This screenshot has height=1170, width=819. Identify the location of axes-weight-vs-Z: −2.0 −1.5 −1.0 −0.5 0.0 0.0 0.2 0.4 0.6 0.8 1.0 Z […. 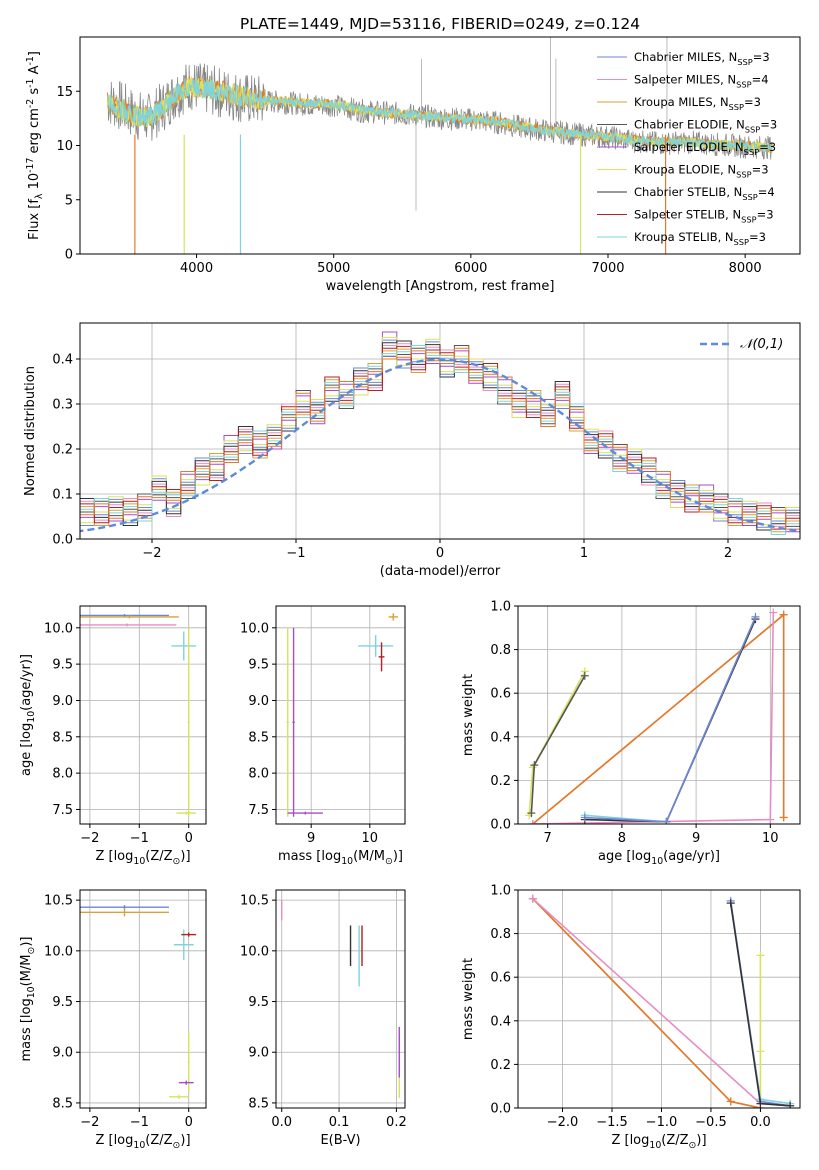
(631, 1017).